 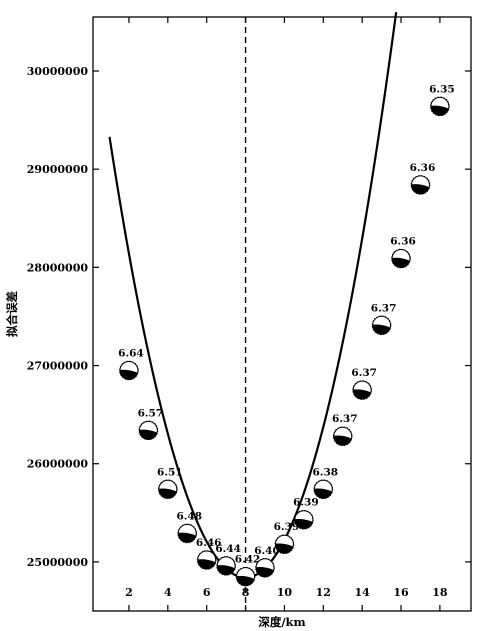 I want to click on magnitude-label: 6.57, so click(x=151, y=413).